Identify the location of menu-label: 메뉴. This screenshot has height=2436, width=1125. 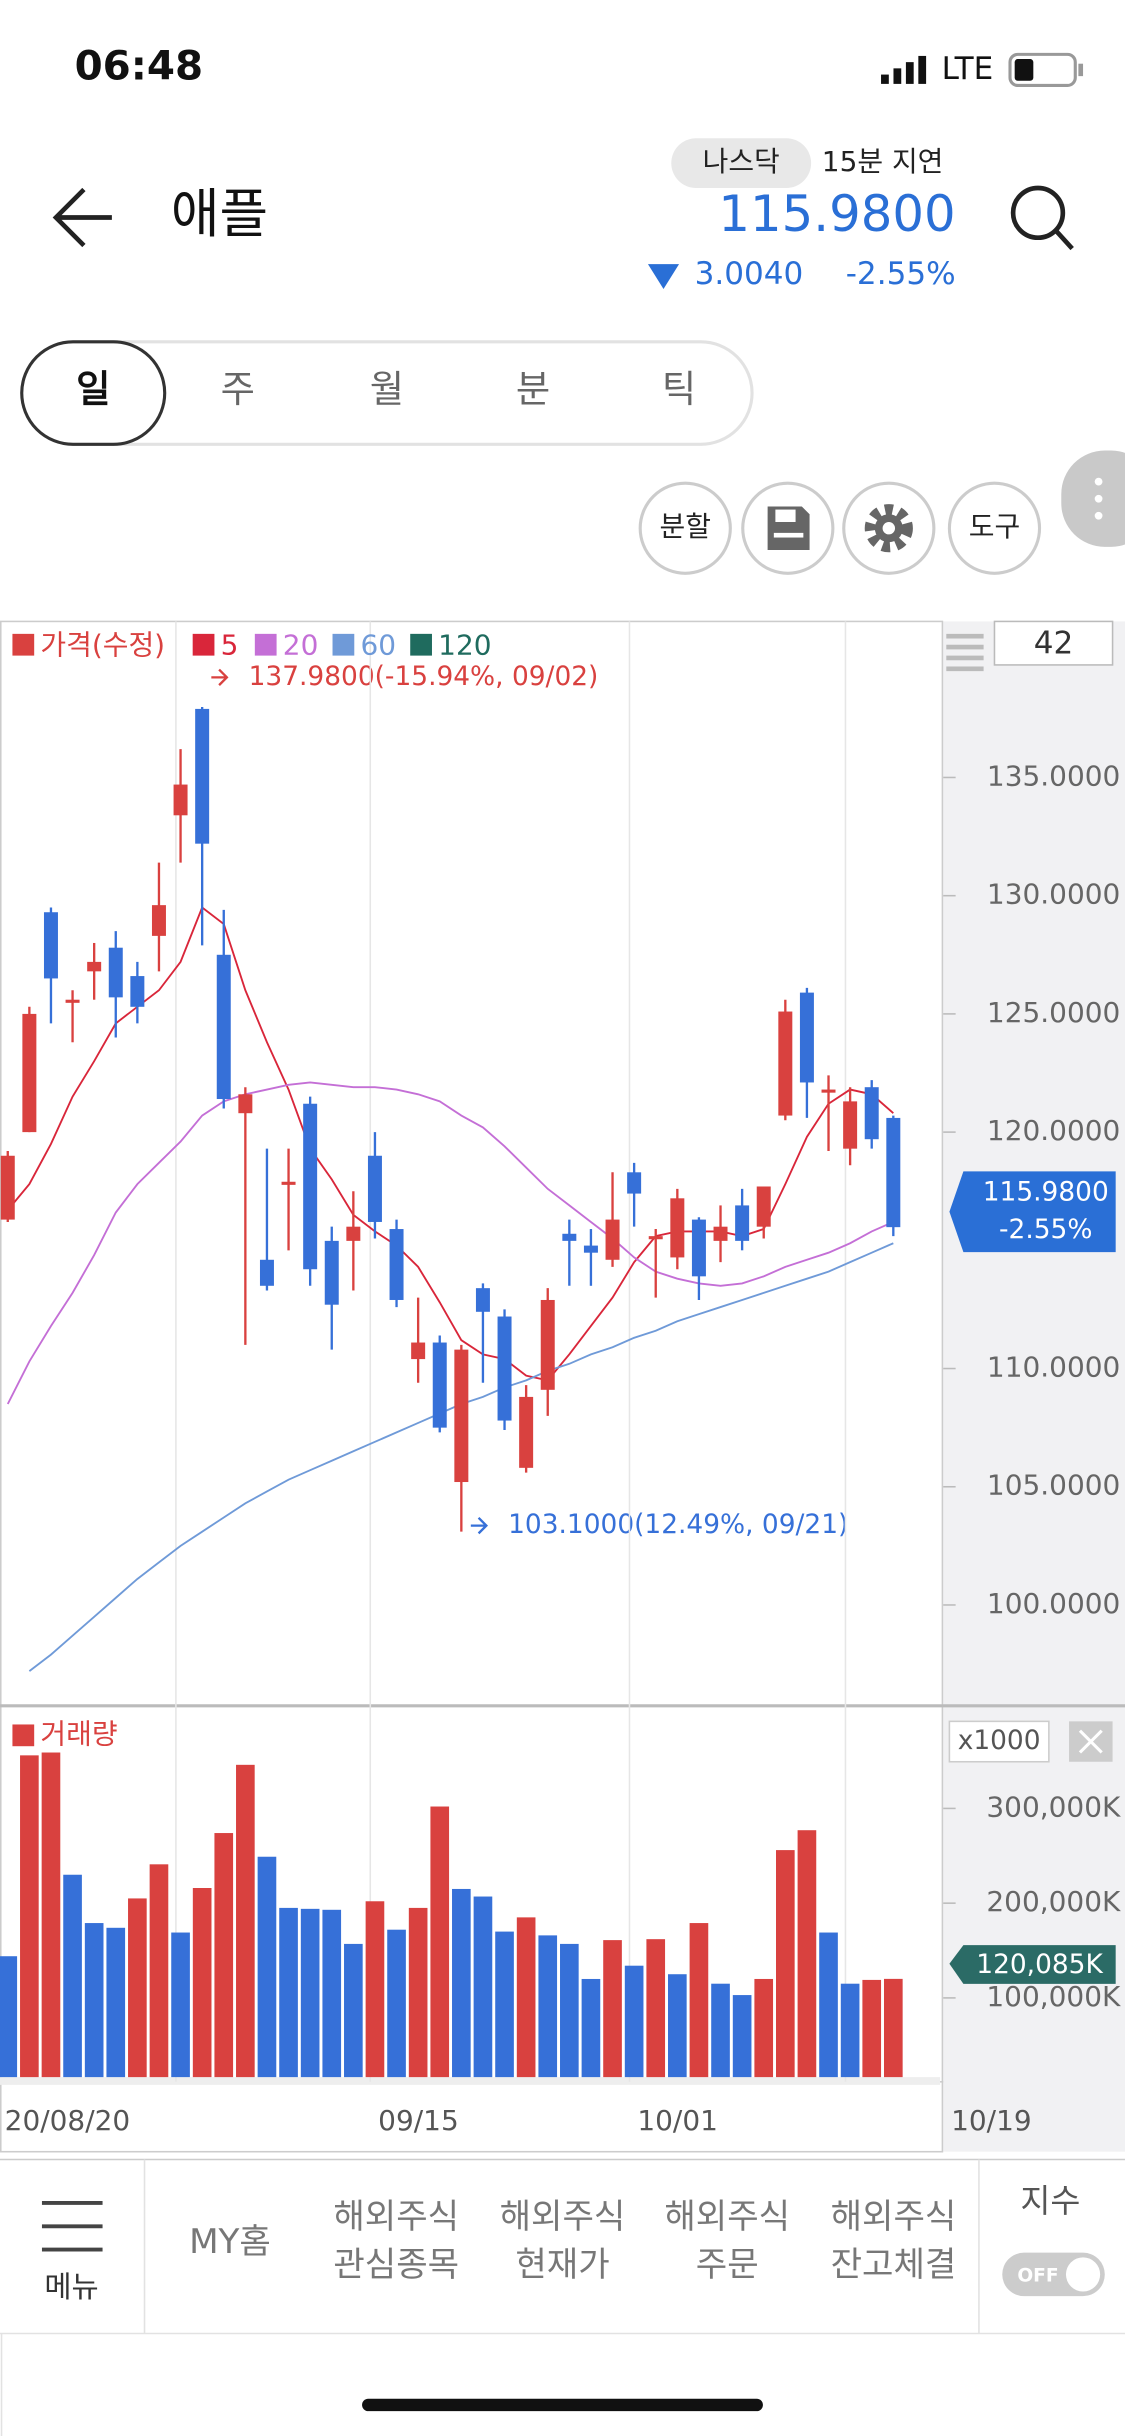
(71, 2287).